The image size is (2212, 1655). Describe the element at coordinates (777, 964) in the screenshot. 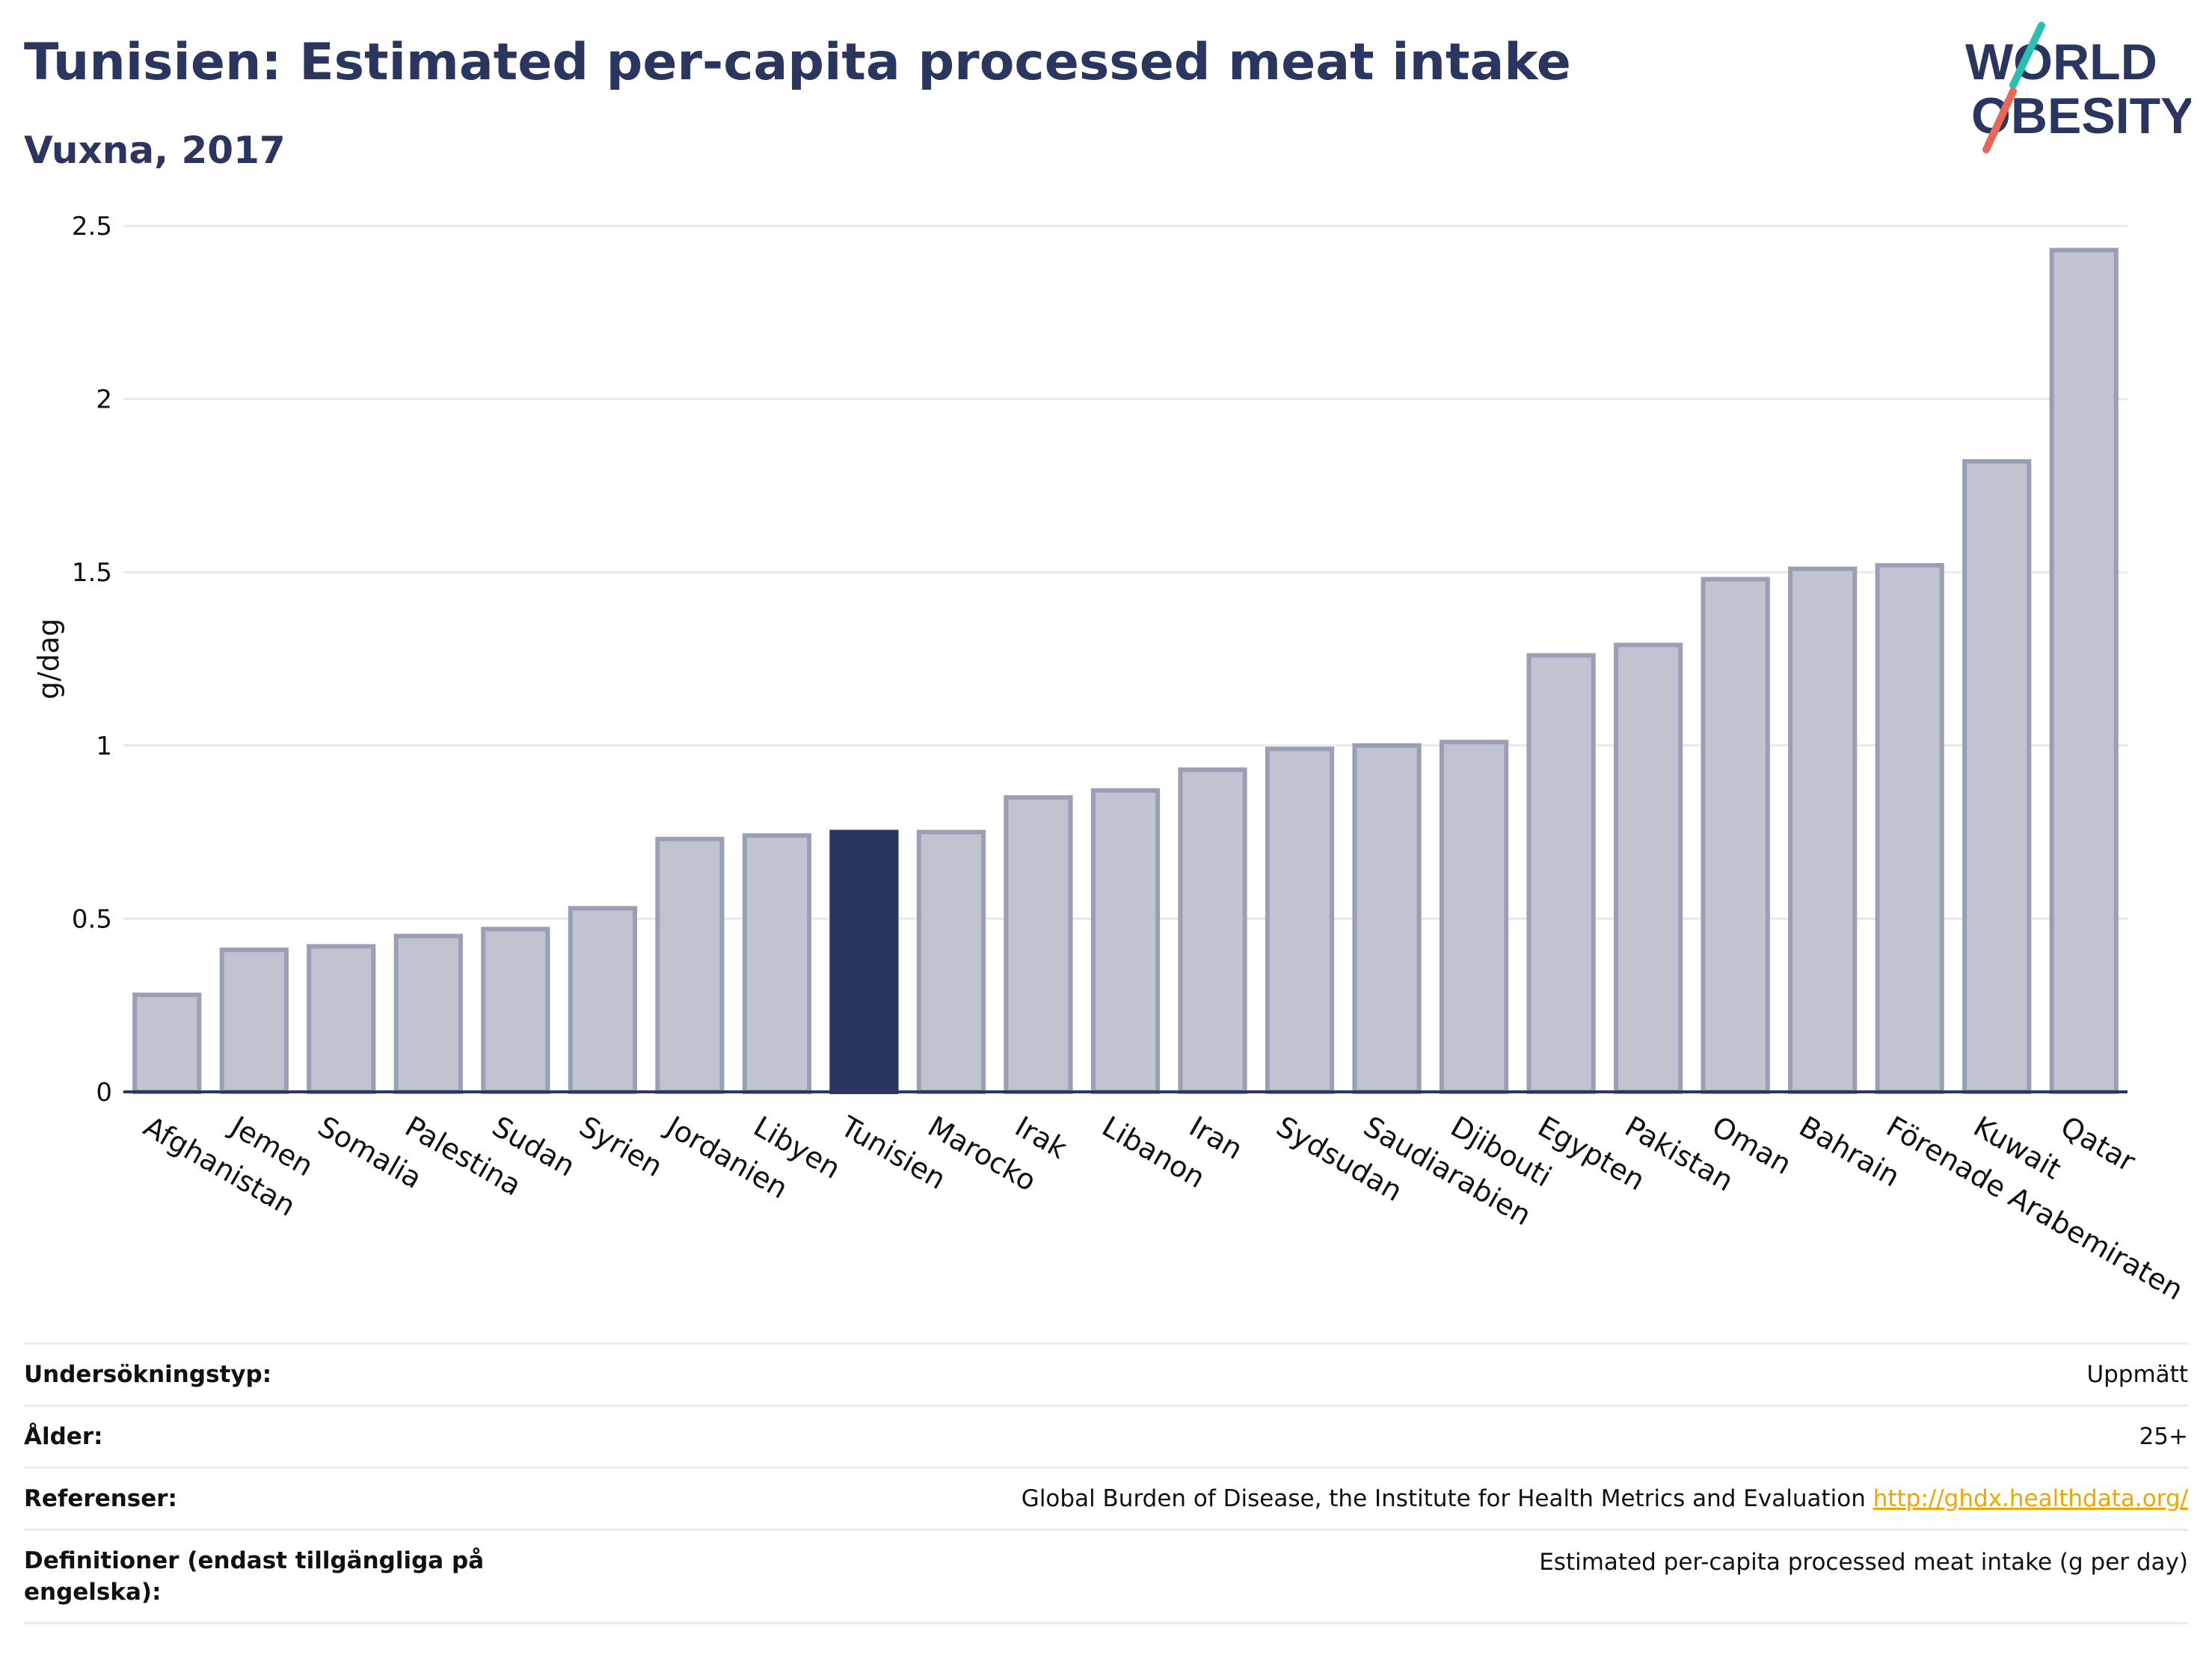

I see `bar-libyen` at that location.